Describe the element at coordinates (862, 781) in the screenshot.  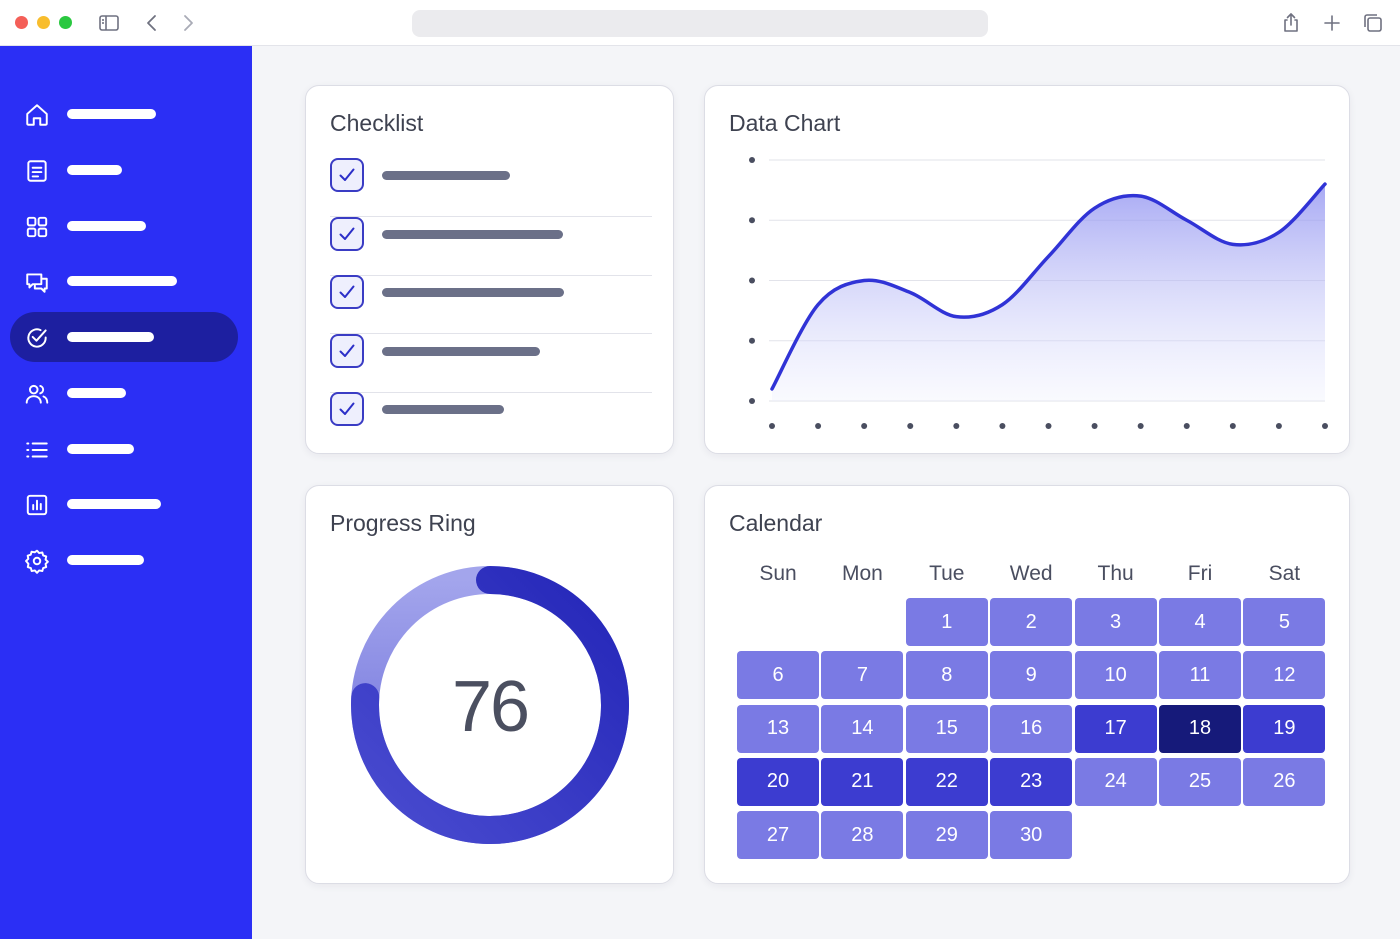
I see `calendar-day: 21` at that location.